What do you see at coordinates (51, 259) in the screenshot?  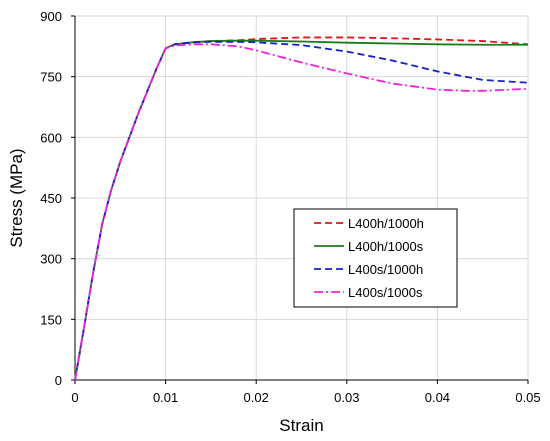 I see `y-tick-label: 300` at bounding box center [51, 259].